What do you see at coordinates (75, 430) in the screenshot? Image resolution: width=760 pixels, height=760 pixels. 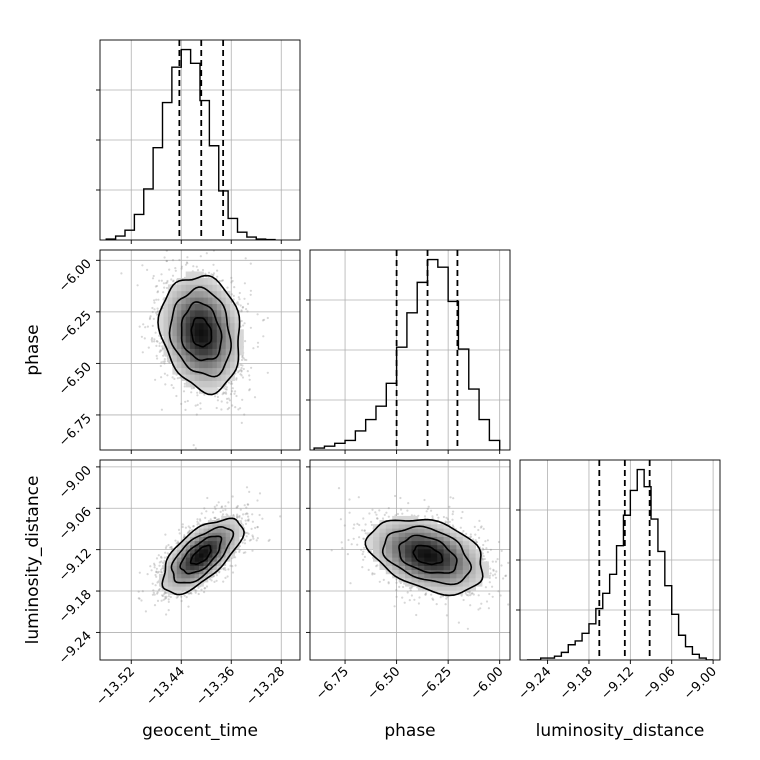 I see `y-tick-label: −6.75` at bounding box center [75, 430].